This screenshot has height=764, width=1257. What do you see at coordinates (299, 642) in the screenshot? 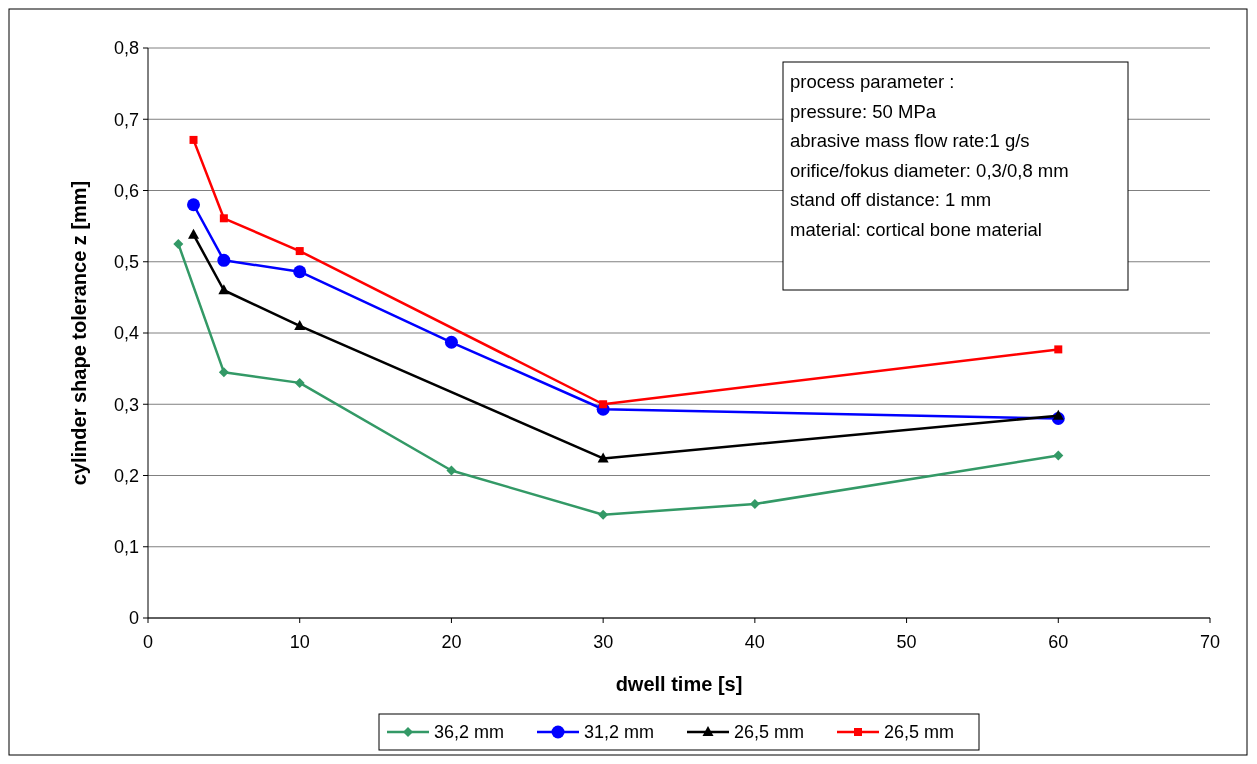
I see `x-tick-label: 10` at bounding box center [299, 642].